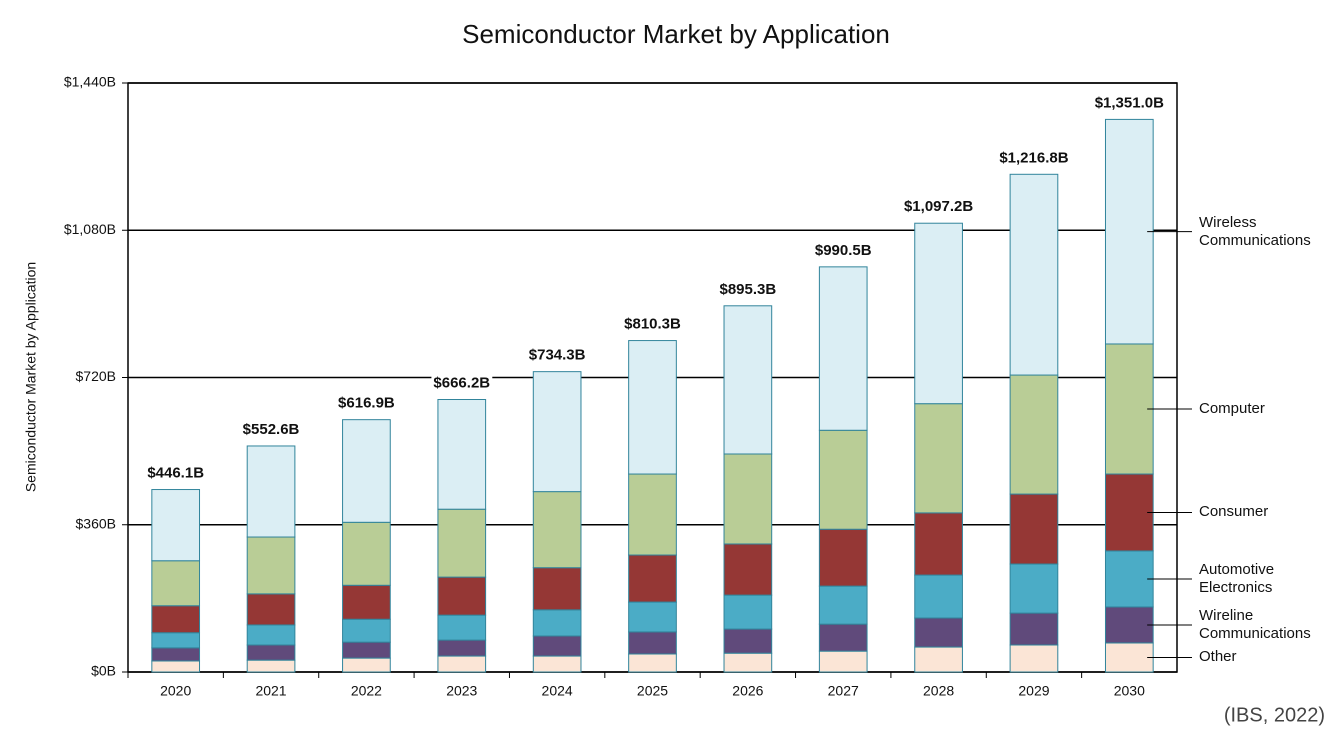 The image size is (1333, 733). I want to click on total-label: $1,097.2B, so click(938, 206).